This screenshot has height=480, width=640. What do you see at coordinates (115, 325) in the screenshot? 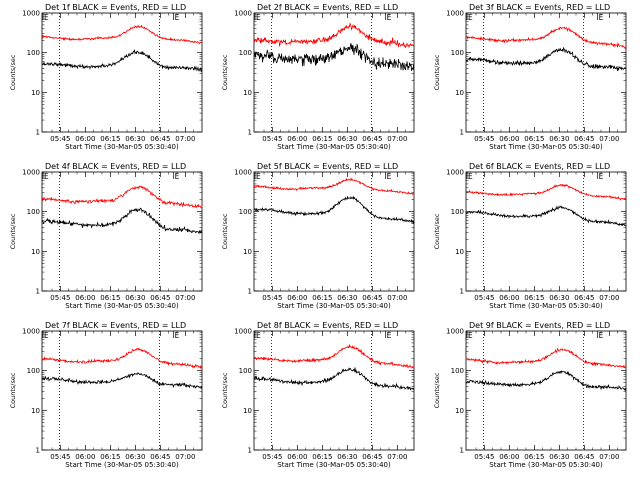
I see `chart-title: Det 7f BLACK = Events, RED = LLD` at bounding box center [115, 325].